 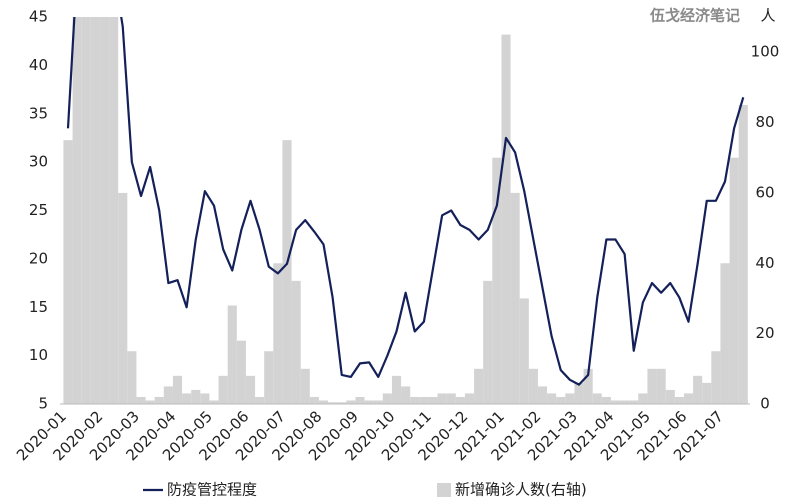 What do you see at coordinates (521, 490) in the screenshot?
I see `legend-label: 新增确诊人数(右轴)` at bounding box center [521, 490].